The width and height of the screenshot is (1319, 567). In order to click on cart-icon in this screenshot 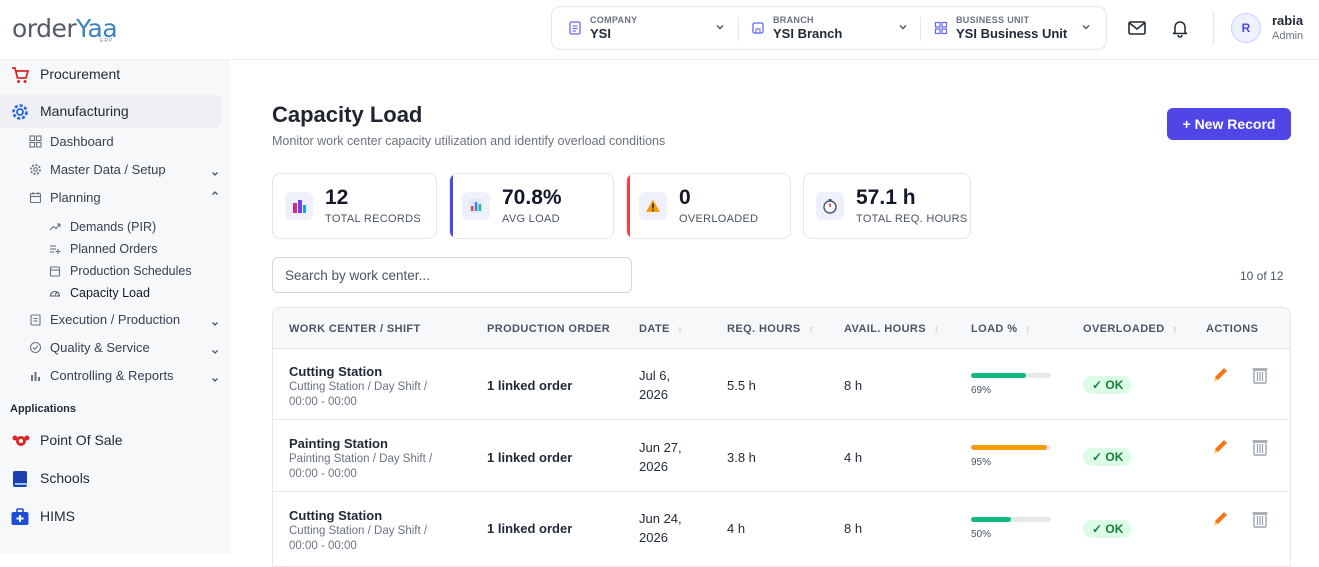, I will do `click(21, 75)`.